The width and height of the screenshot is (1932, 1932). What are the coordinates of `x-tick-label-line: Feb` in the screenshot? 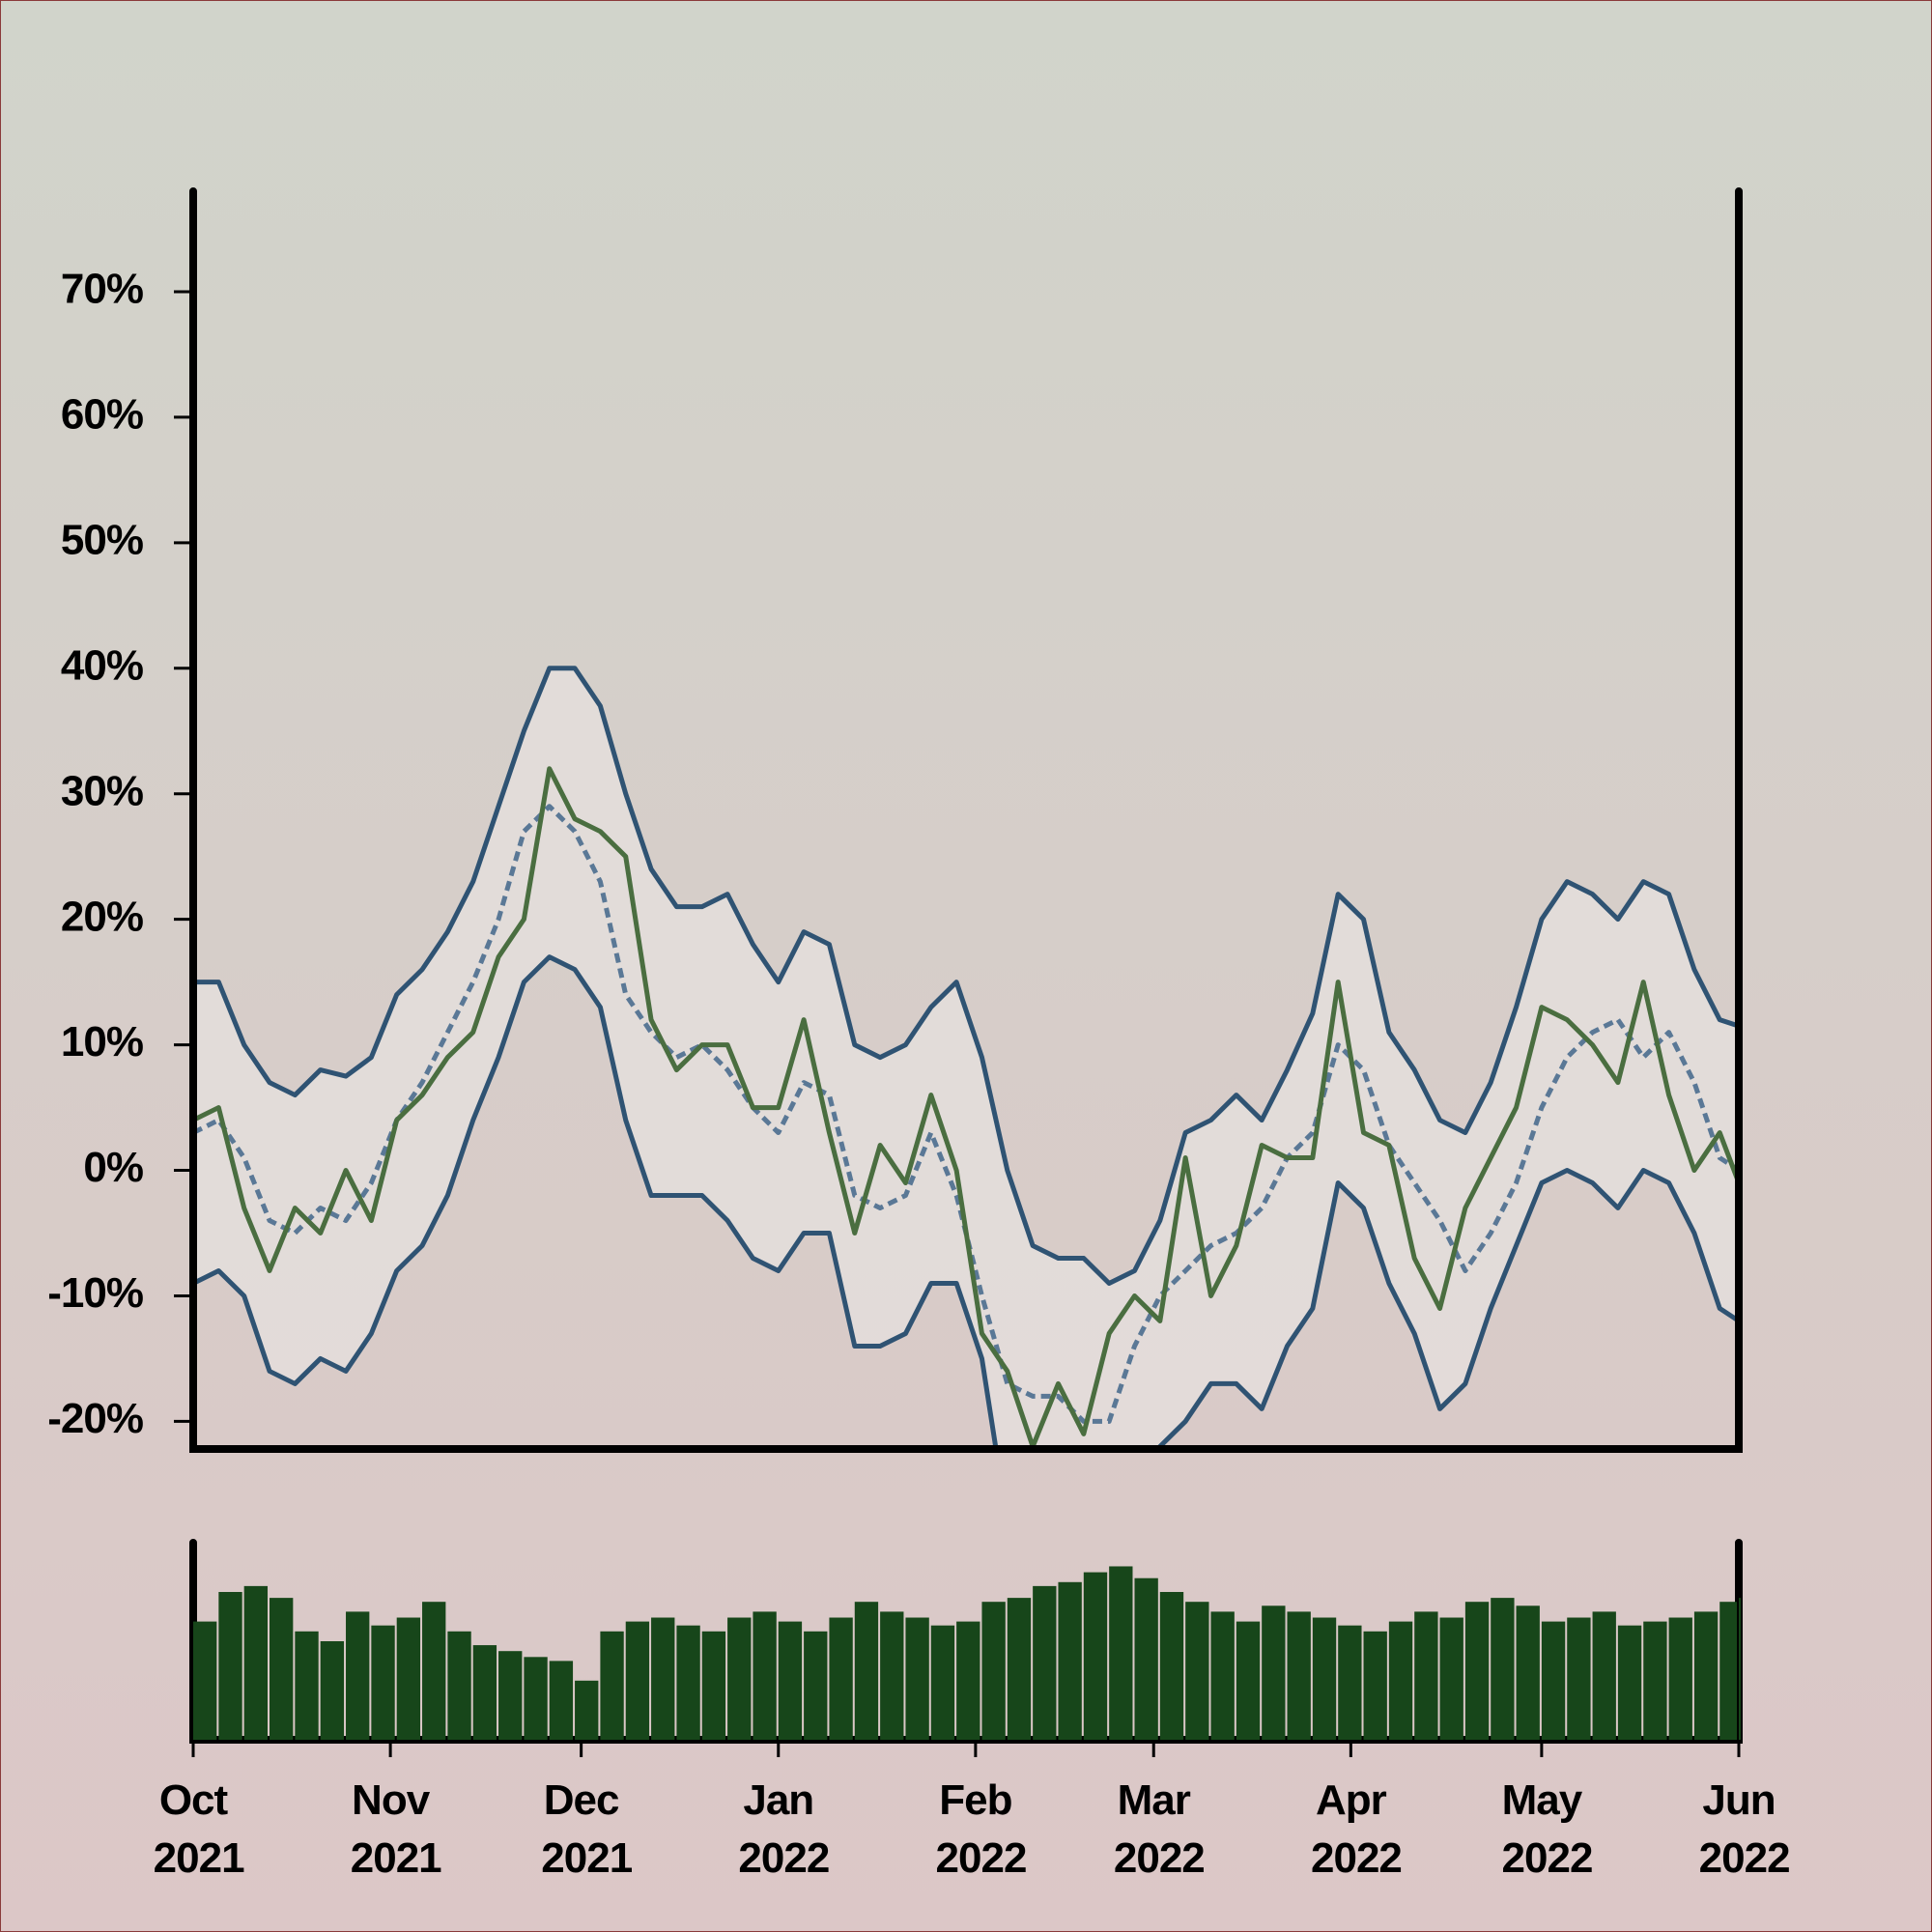 It's located at (975, 1800).